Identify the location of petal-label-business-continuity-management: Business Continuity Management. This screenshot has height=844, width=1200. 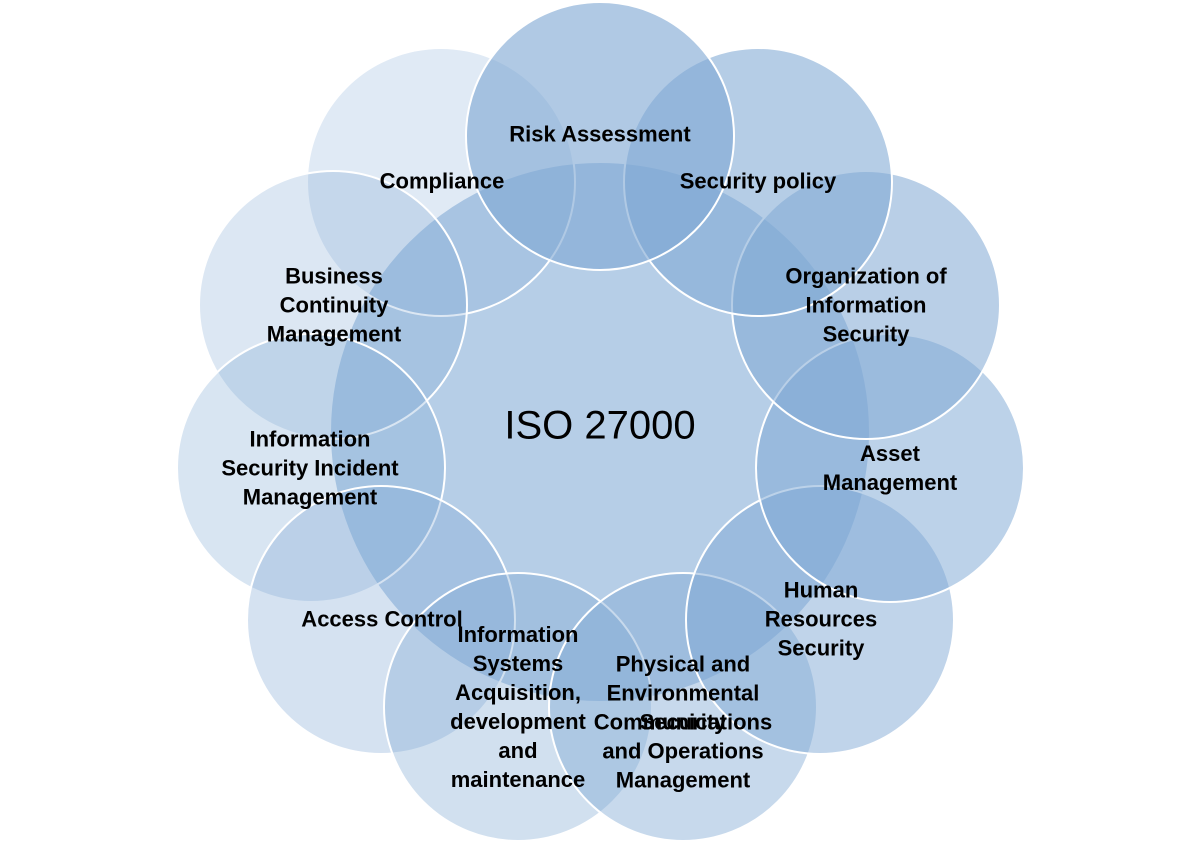
(334, 305).